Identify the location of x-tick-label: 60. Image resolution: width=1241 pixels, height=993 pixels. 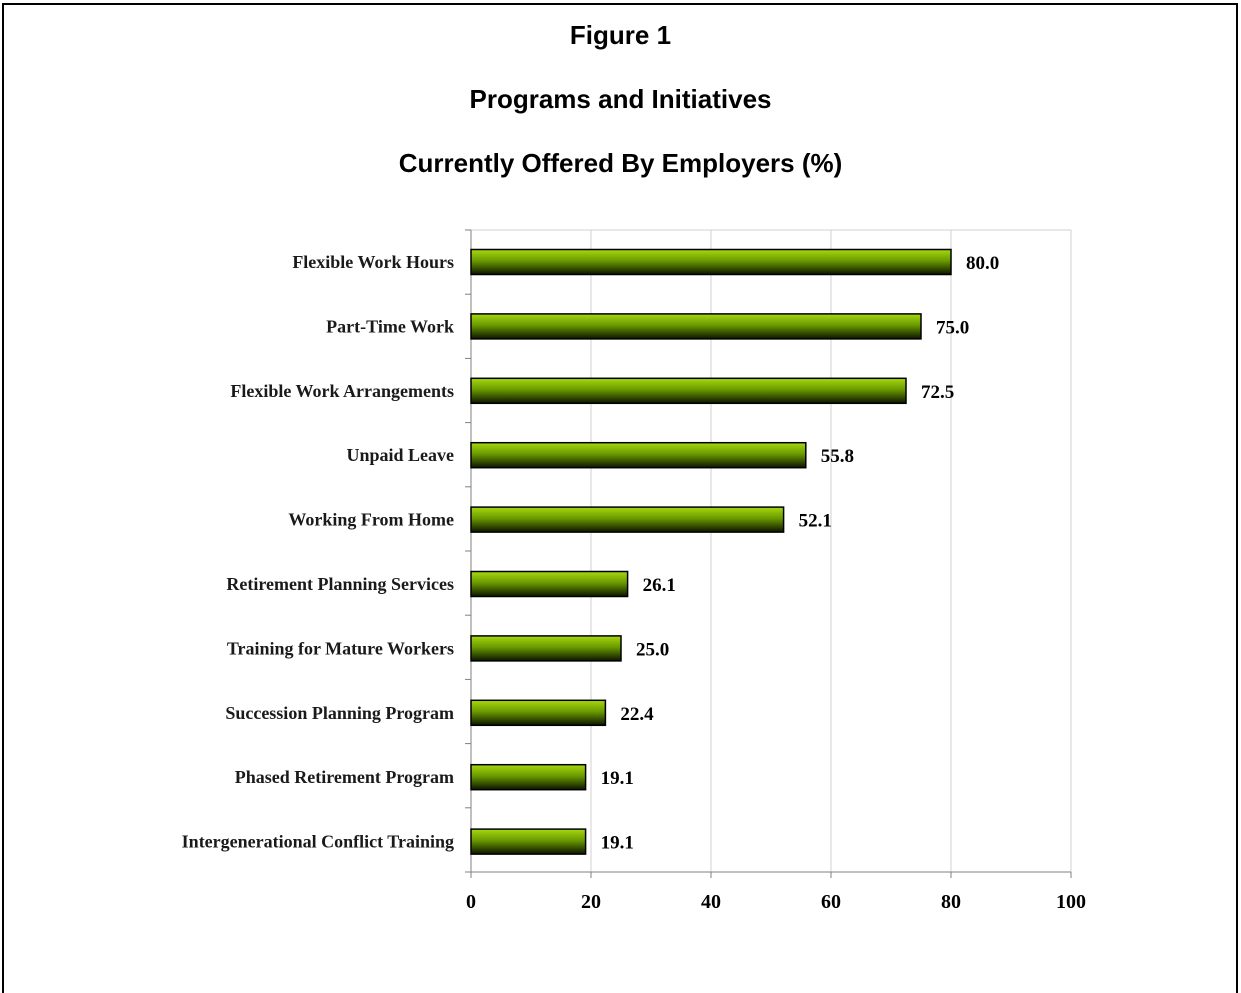
(831, 902).